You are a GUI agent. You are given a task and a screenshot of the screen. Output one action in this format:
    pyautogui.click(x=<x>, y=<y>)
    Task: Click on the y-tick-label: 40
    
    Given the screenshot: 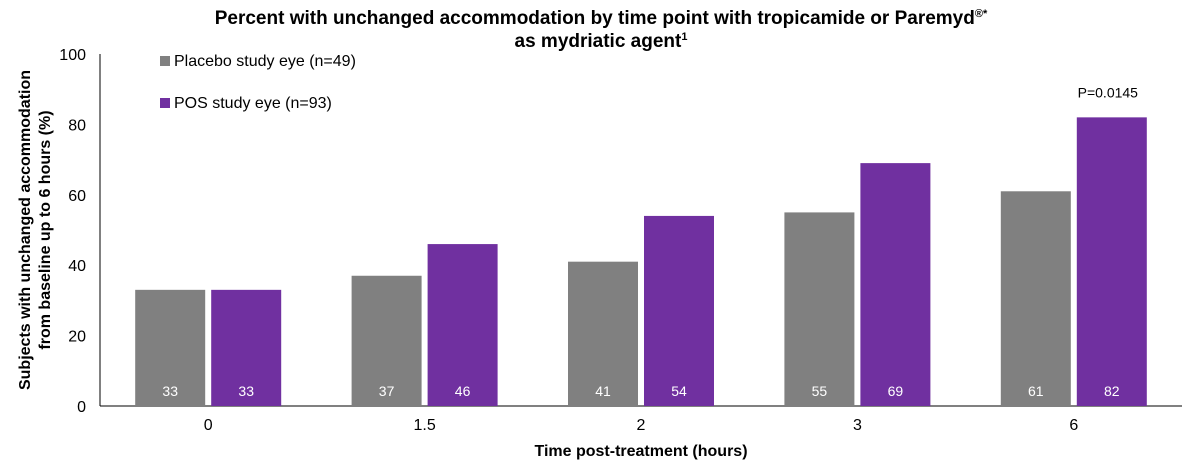 What is the action you would take?
    pyautogui.click(x=77, y=266)
    